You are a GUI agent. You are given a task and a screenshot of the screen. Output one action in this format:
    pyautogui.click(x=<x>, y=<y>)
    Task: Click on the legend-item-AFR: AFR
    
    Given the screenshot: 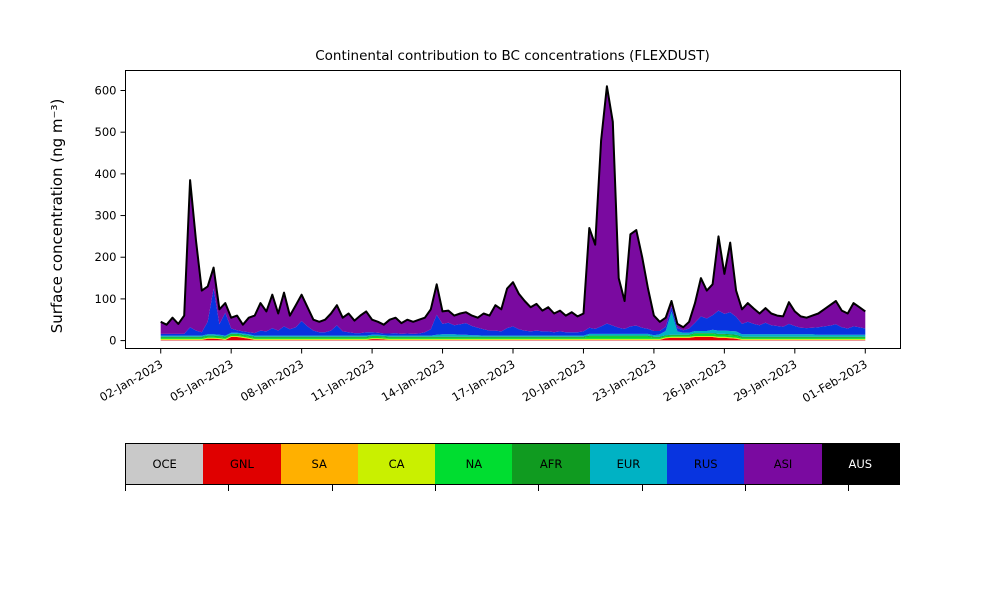 What is the action you would take?
    pyautogui.click(x=551, y=464)
    